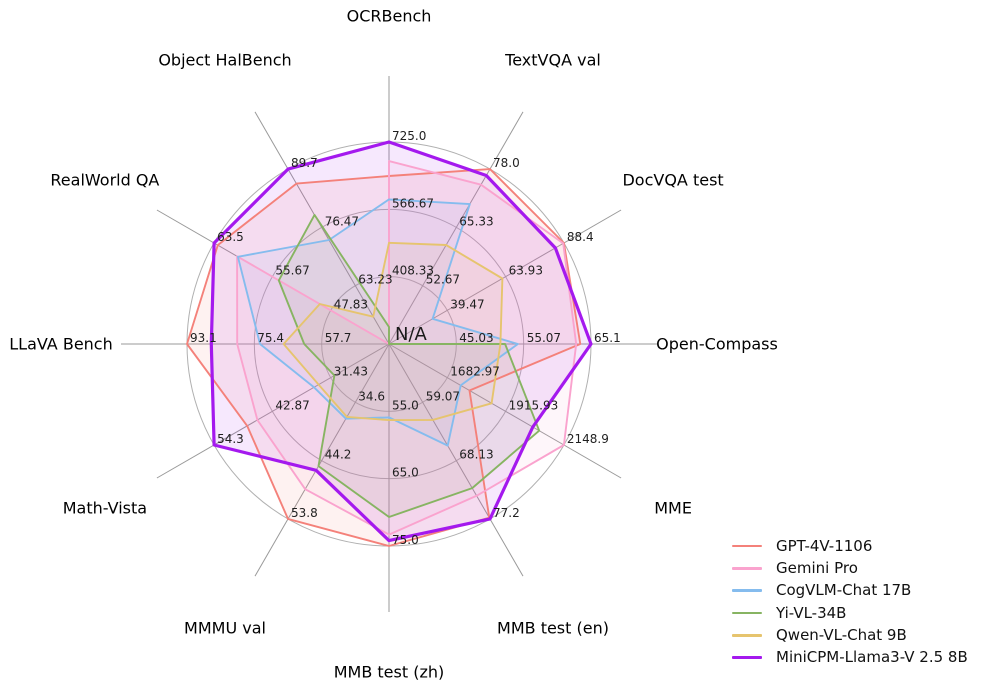 This screenshot has width=986, height=690. What do you see at coordinates (389, 16) in the screenshot?
I see `axis-label-ocrbench: OCRBench` at bounding box center [389, 16].